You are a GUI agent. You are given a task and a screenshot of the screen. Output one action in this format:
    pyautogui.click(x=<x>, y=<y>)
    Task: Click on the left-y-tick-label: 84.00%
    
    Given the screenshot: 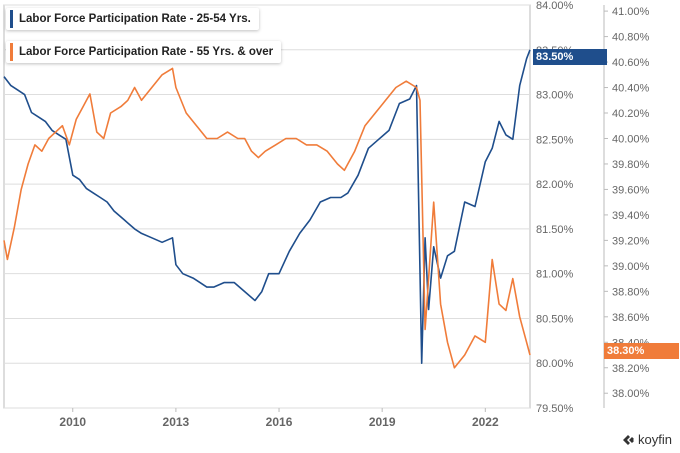 What is the action you would take?
    pyautogui.click(x=555, y=6)
    